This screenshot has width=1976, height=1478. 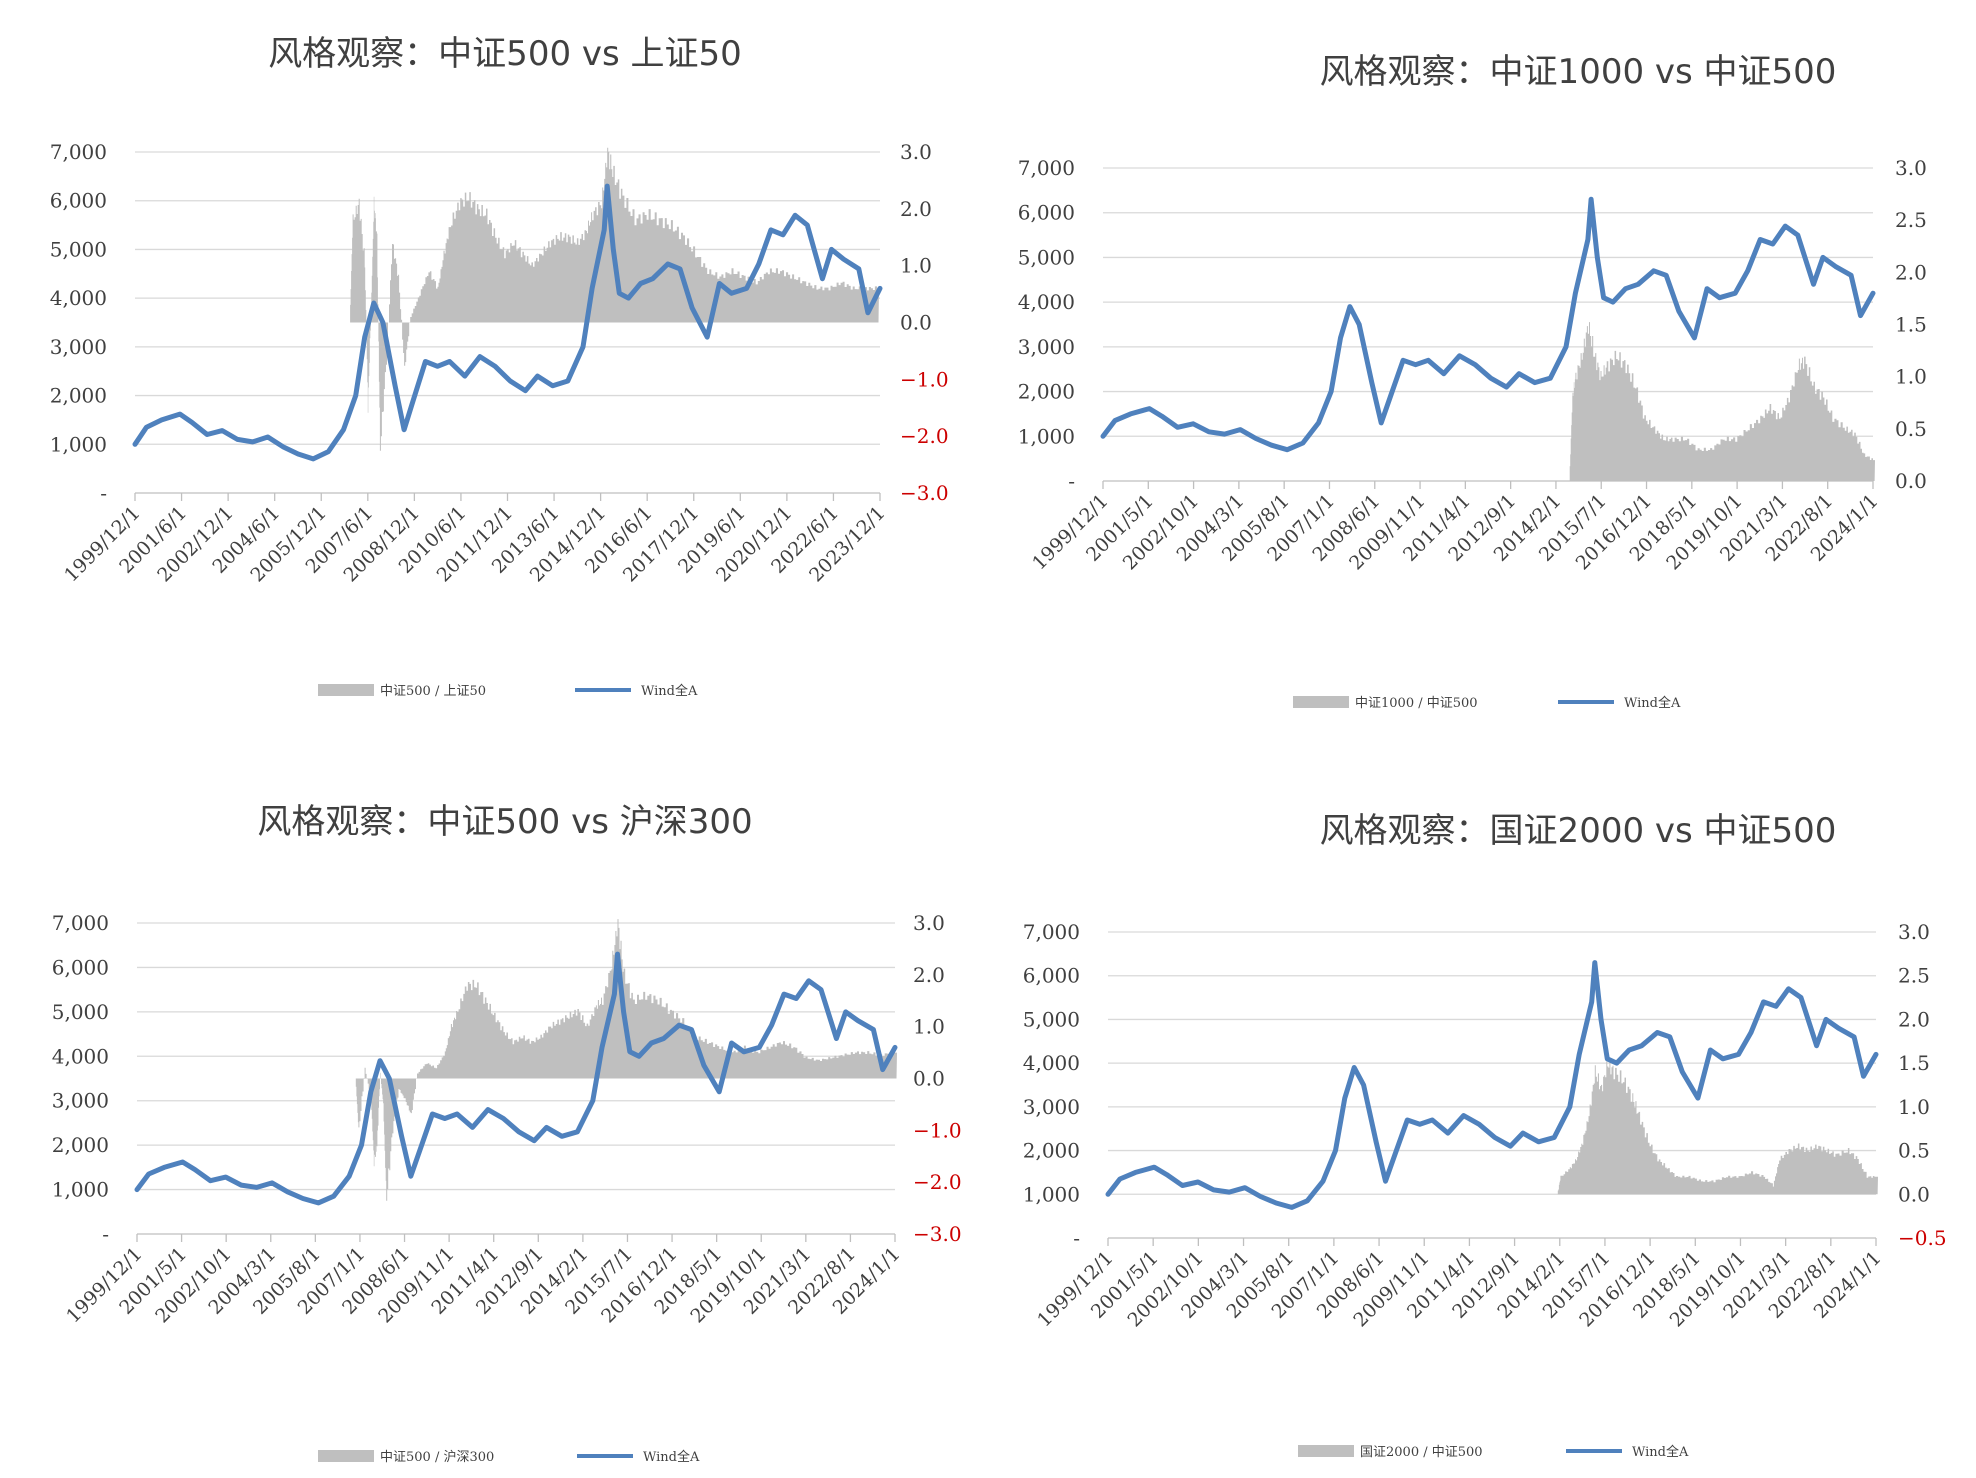 What do you see at coordinates (1922, 1238) in the screenshot?
I see `y-right-tick-label: −0.5` at bounding box center [1922, 1238].